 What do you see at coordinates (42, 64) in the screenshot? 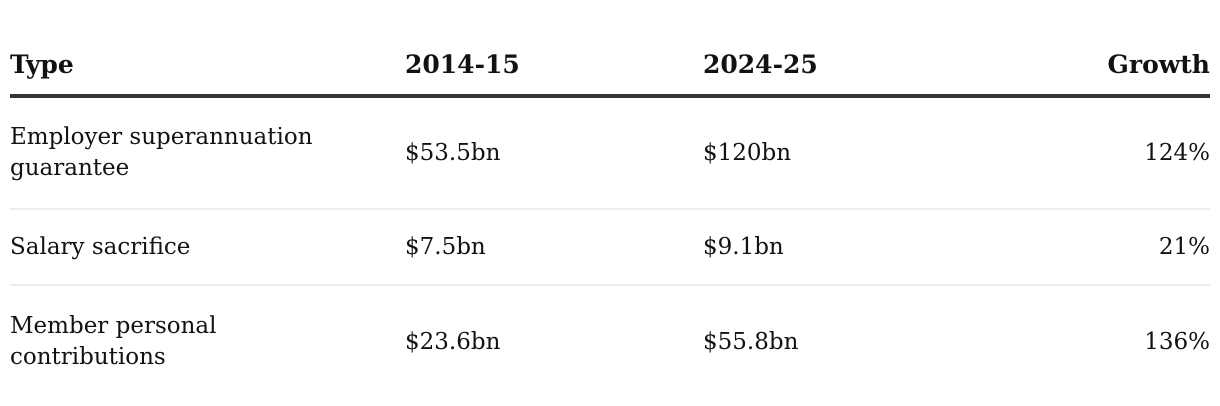
I see `column-header-type: Type` at bounding box center [42, 64].